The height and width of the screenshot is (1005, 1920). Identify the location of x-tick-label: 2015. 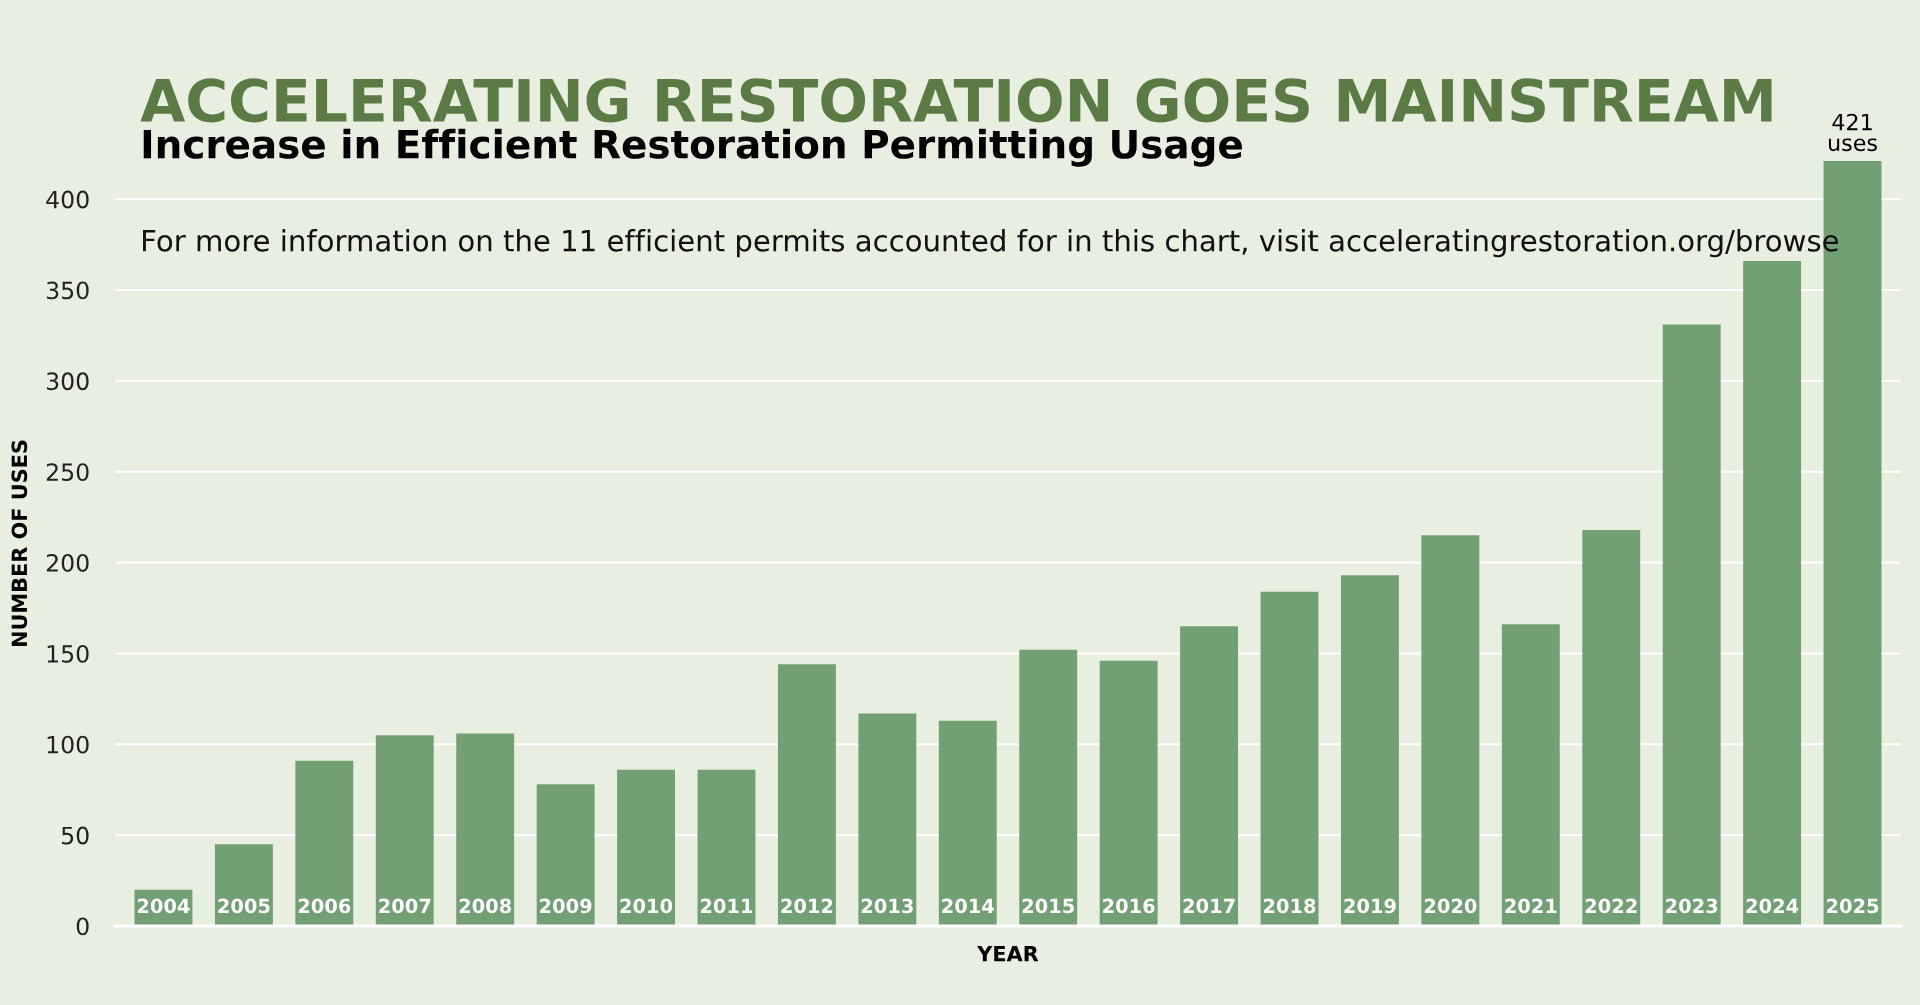
(1048, 906).